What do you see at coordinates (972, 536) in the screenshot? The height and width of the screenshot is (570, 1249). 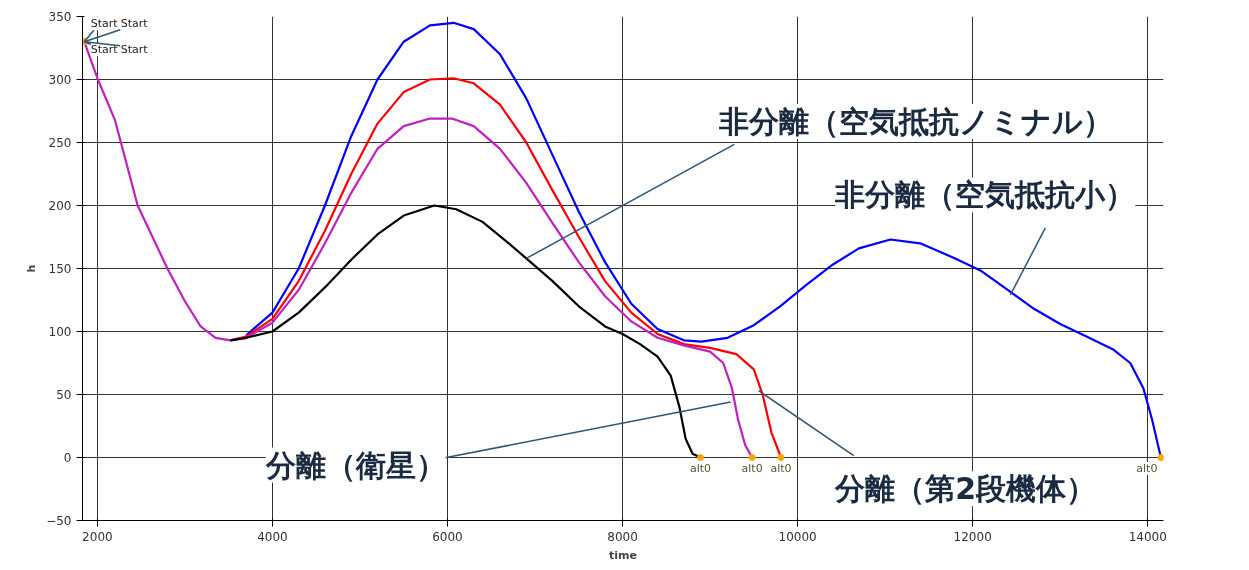 I see `x-tick-label: 12000` at bounding box center [972, 536].